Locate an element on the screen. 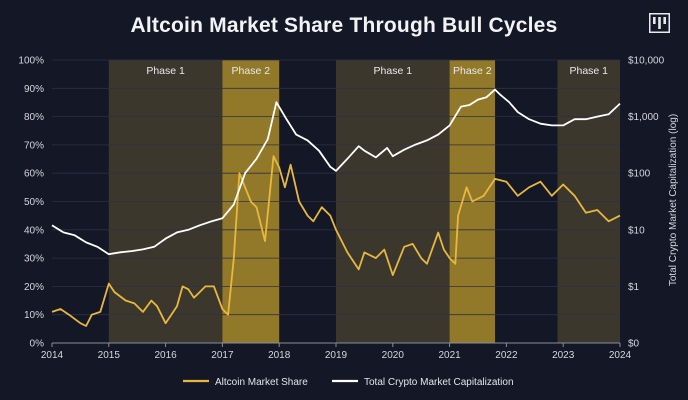 Image resolution: width=688 pixels, height=400 pixels. x-tick-label: 2019 is located at coordinates (336, 355).